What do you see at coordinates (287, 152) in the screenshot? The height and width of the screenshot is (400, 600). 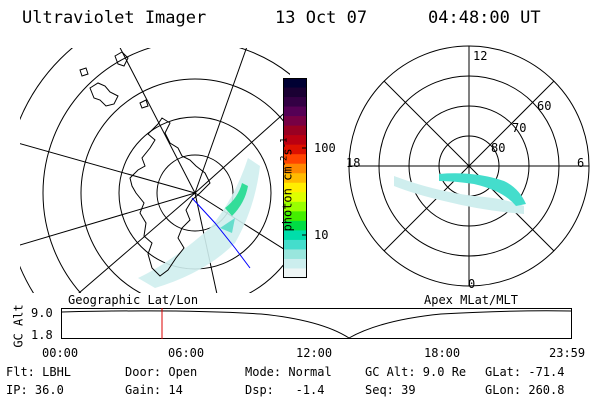 I see `unit-mid: s` at bounding box center [287, 152].